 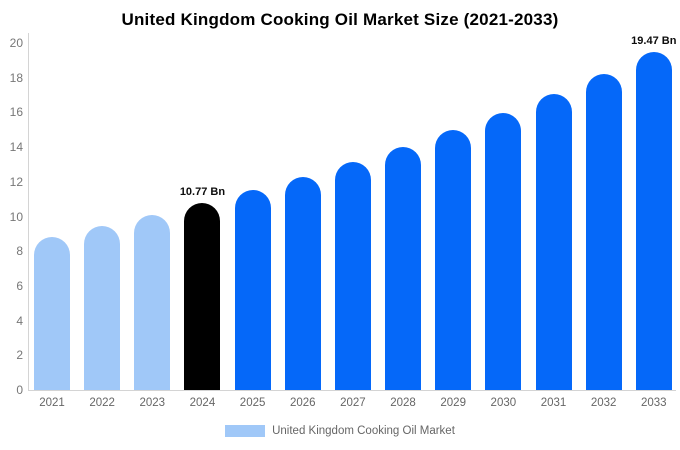 I want to click on bar-2029, so click(x=453, y=260).